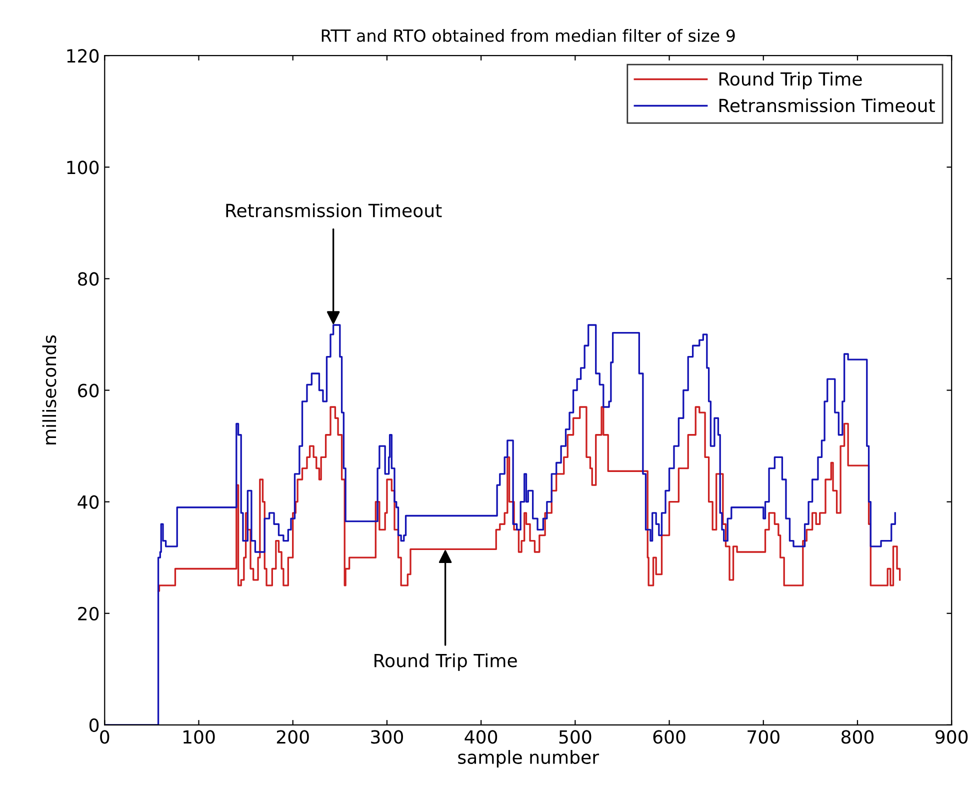 The width and height of the screenshot is (978, 794). Describe the element at coordinates (857, 737) in the screenshot. I see `x-tick-label: 800` at that location.